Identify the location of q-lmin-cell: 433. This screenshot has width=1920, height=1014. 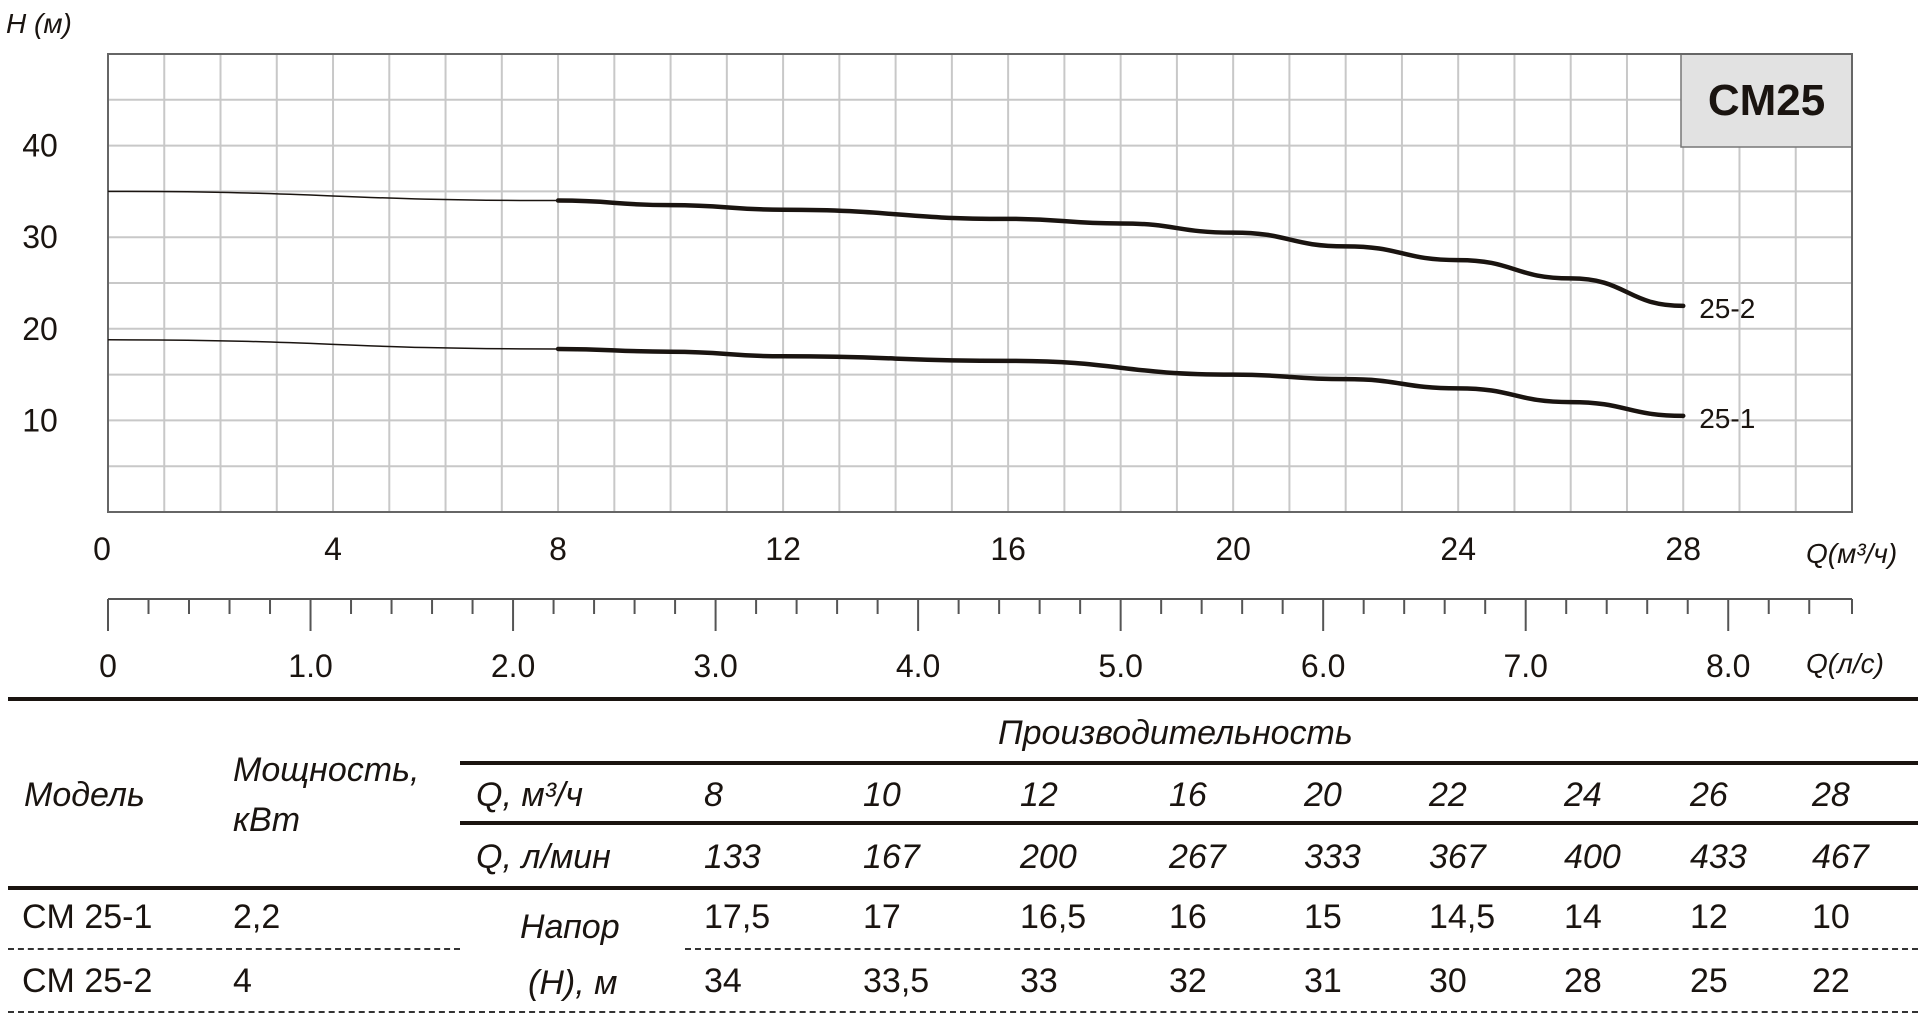
(1718, 857).